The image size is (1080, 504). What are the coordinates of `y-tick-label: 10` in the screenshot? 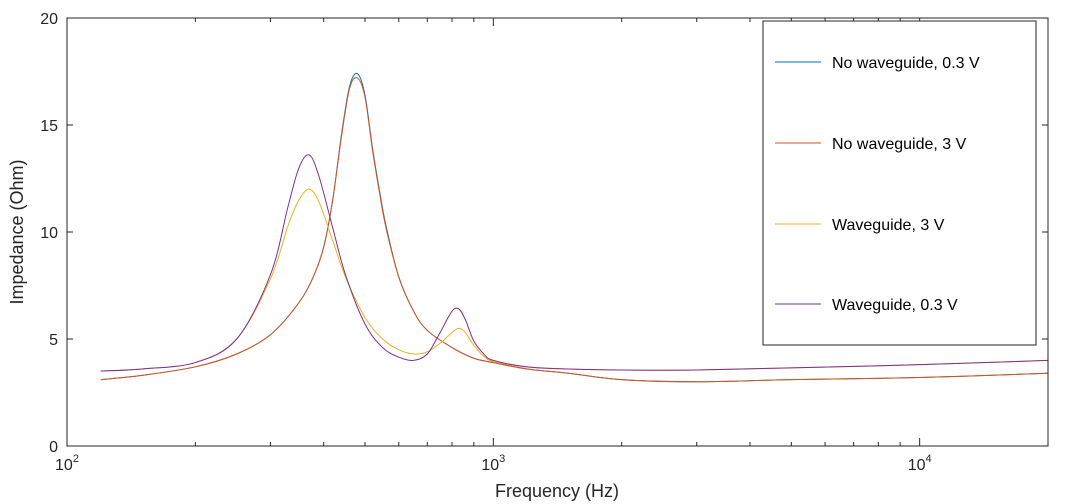 It's located at (49, 233).